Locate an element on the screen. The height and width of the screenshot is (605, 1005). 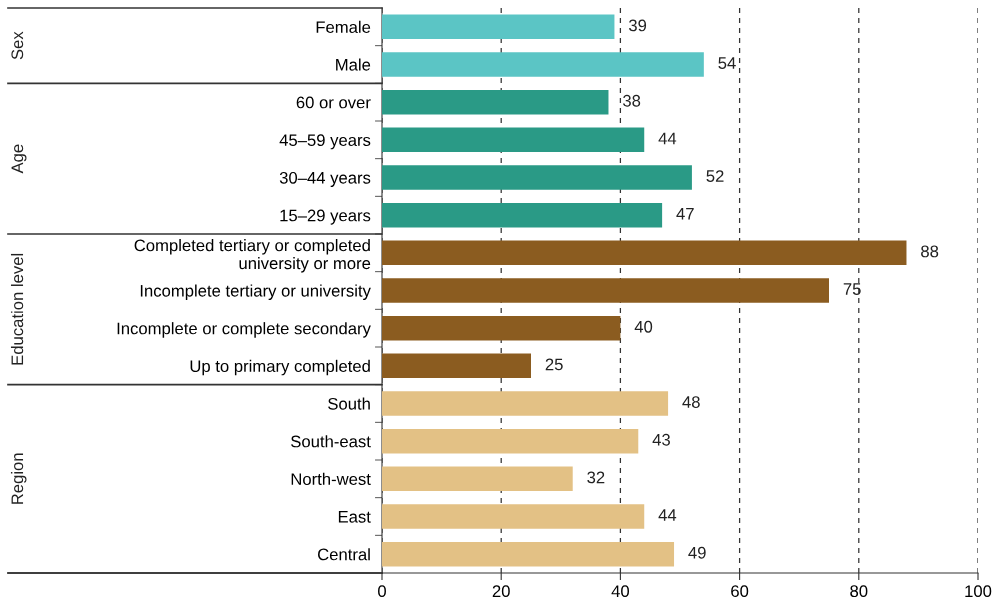
y-tick-label: Completed tertiary or completed university or more is located at coordinates (252, 256).